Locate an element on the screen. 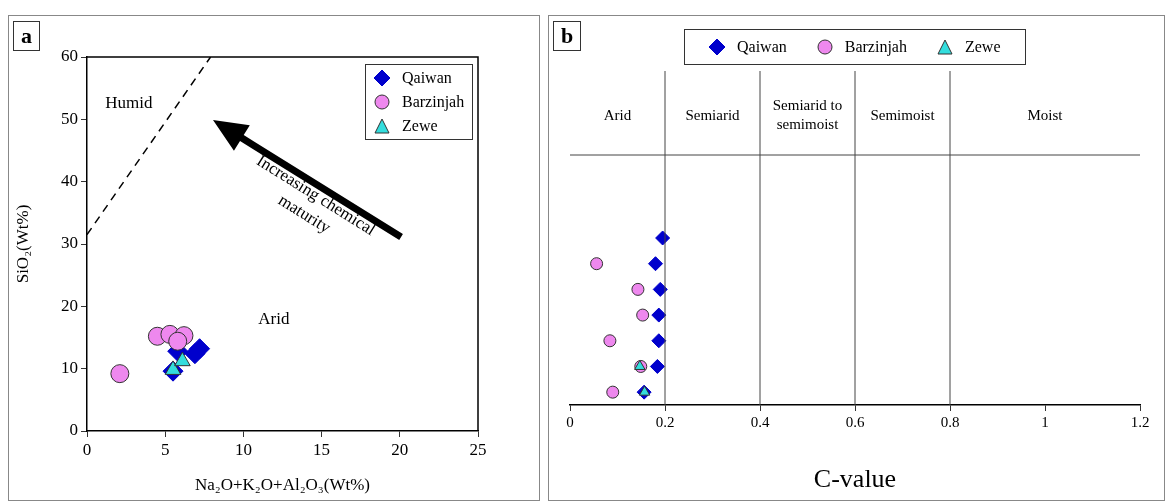 Image resolution: width=1170 pixels, height=503 pixels. annotation: Semiarid is located at coordinates (713, 114).